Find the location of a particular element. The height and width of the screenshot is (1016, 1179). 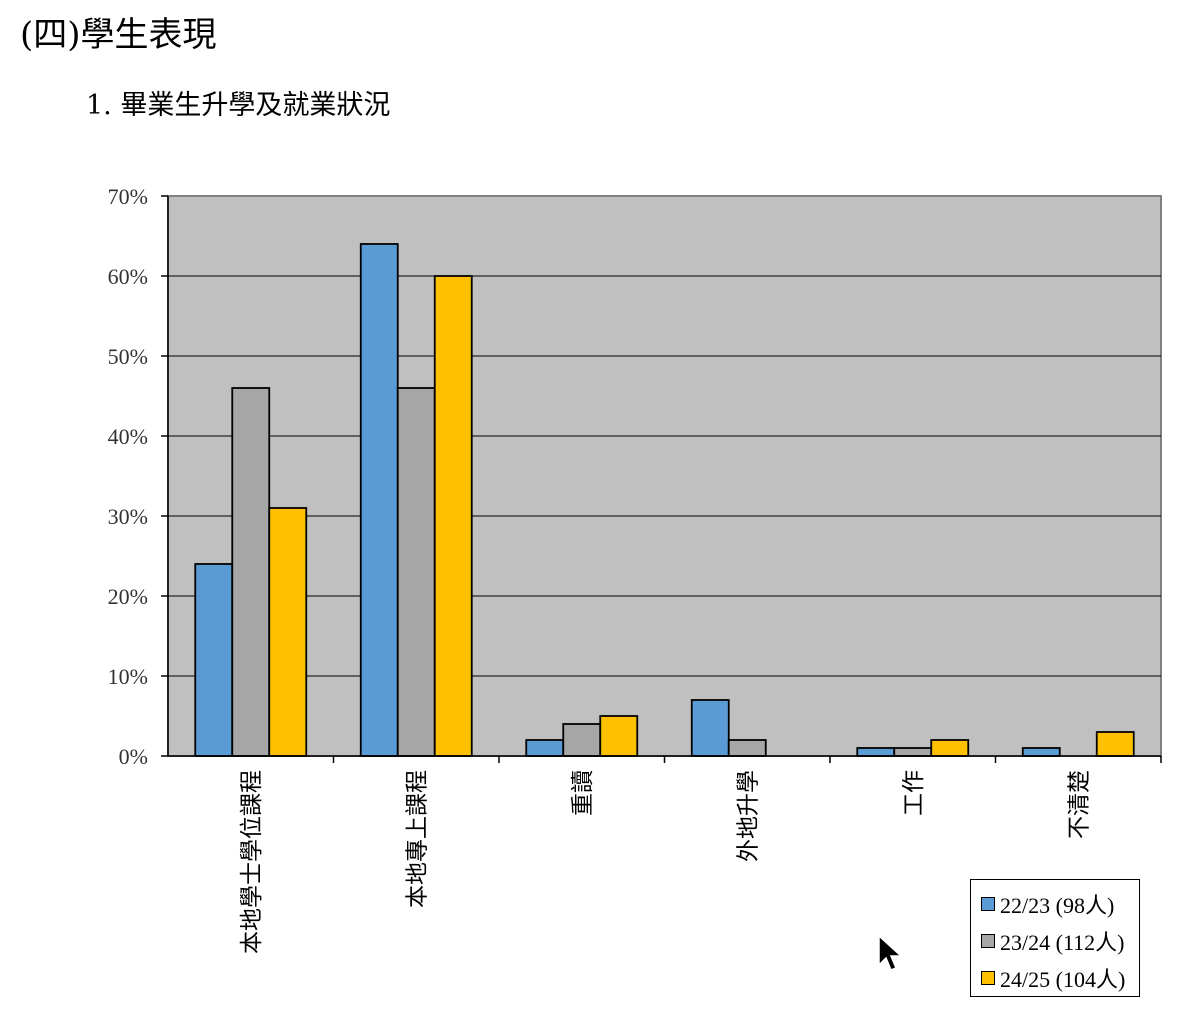

y-tick-label: 20% is located at coordinates (128, 596).